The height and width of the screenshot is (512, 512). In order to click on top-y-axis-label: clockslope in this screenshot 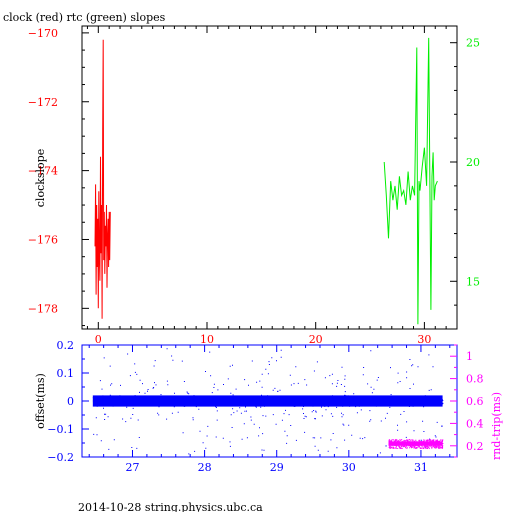, I will do `click(40, 178)`.